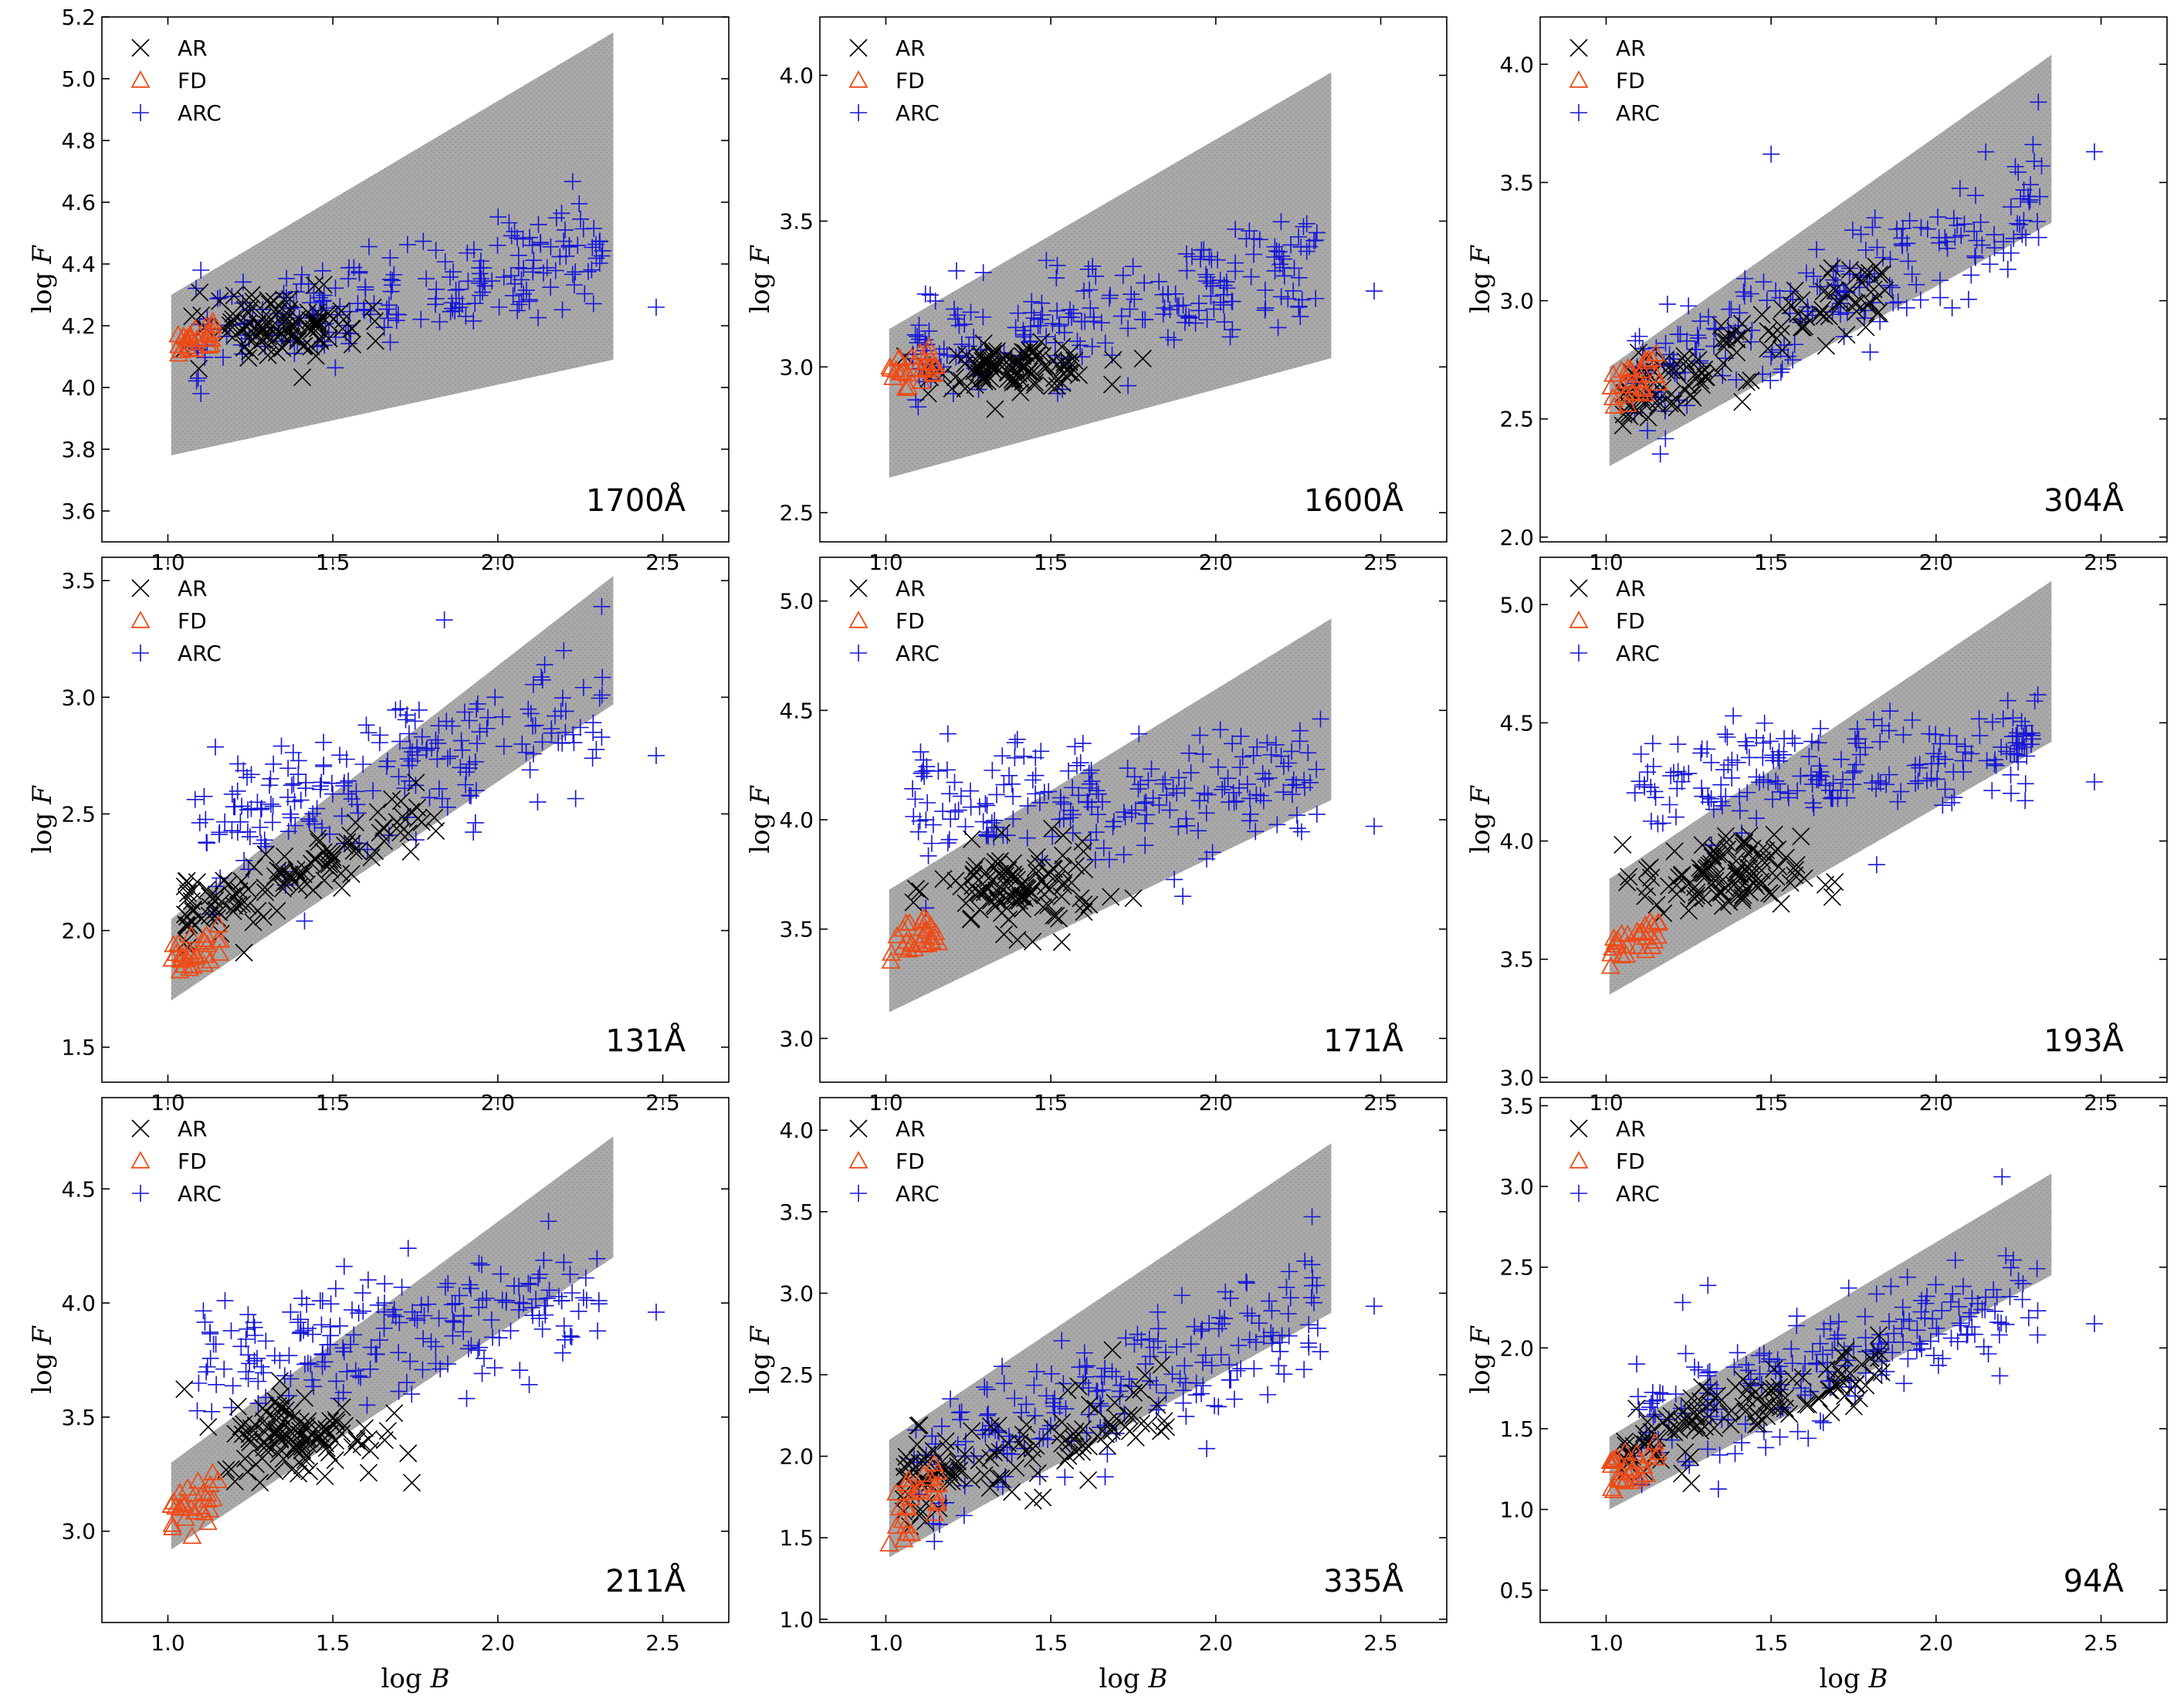 The image size is (2184, 1702). I want to click on uncertainty-band, so click(1110, 275).